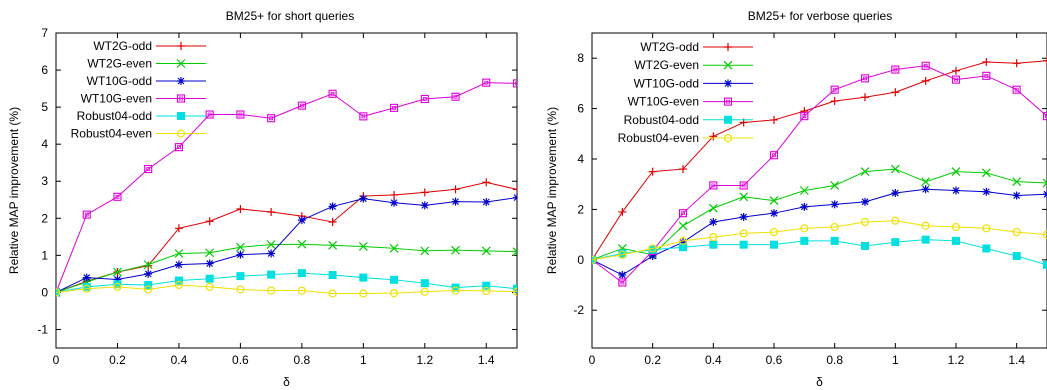  I want to click on series-line-Robust04-odd, so click(819, 252).